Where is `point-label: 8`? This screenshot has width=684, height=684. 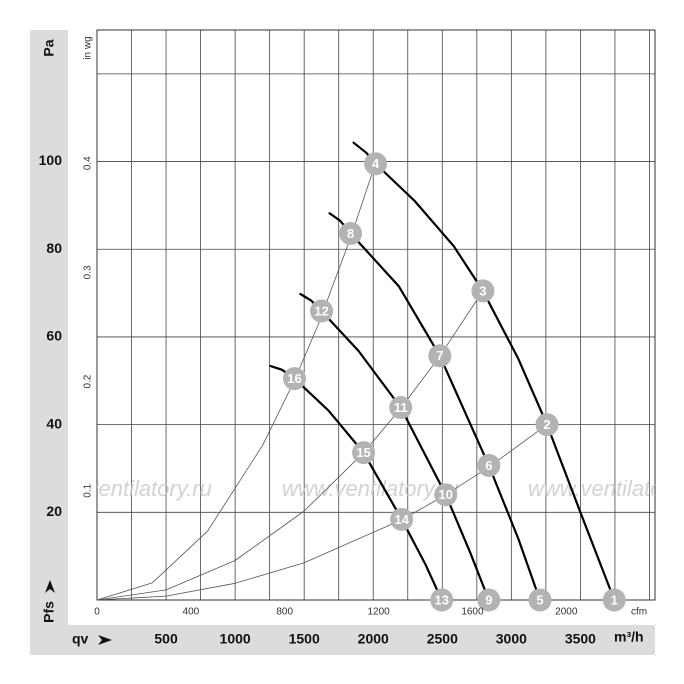
point-label: 8 is located at coordinates (350, 233).